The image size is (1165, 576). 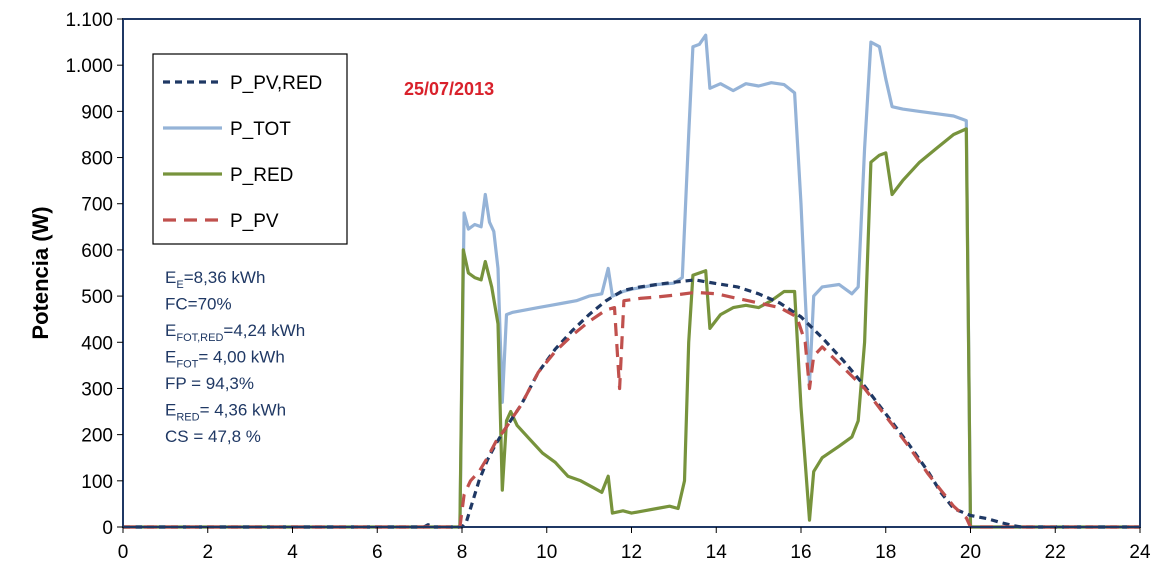 What do you see at coordinates (89, 66) in the screenshot?
I see `y-tick-label: 1.000` at bounding box center [89, 66].